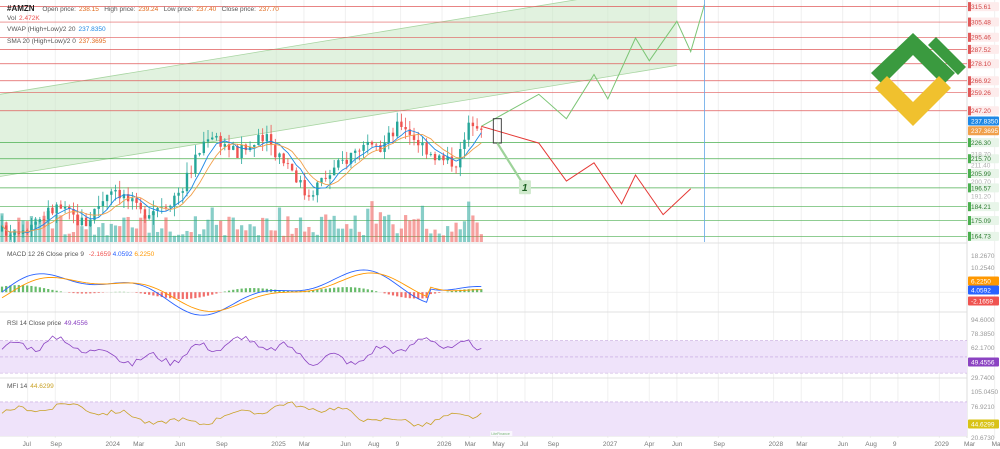  Describe the element at coordinates (483, 418) in the screenshot. I see `mfi-pane: LiteFinance` at that location.